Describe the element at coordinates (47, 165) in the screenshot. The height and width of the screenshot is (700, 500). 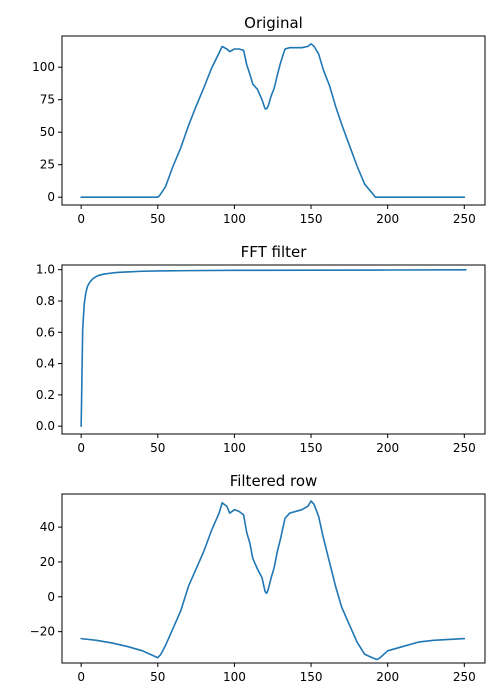
I see `y-tick-label: 25` at that location.